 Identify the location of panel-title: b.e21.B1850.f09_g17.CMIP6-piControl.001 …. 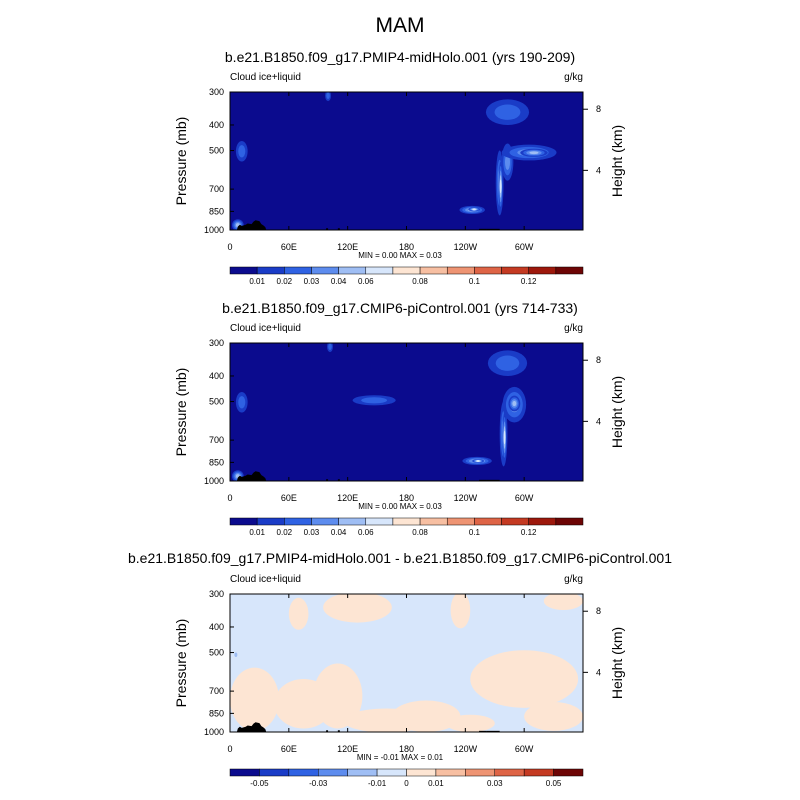
(400, 308).